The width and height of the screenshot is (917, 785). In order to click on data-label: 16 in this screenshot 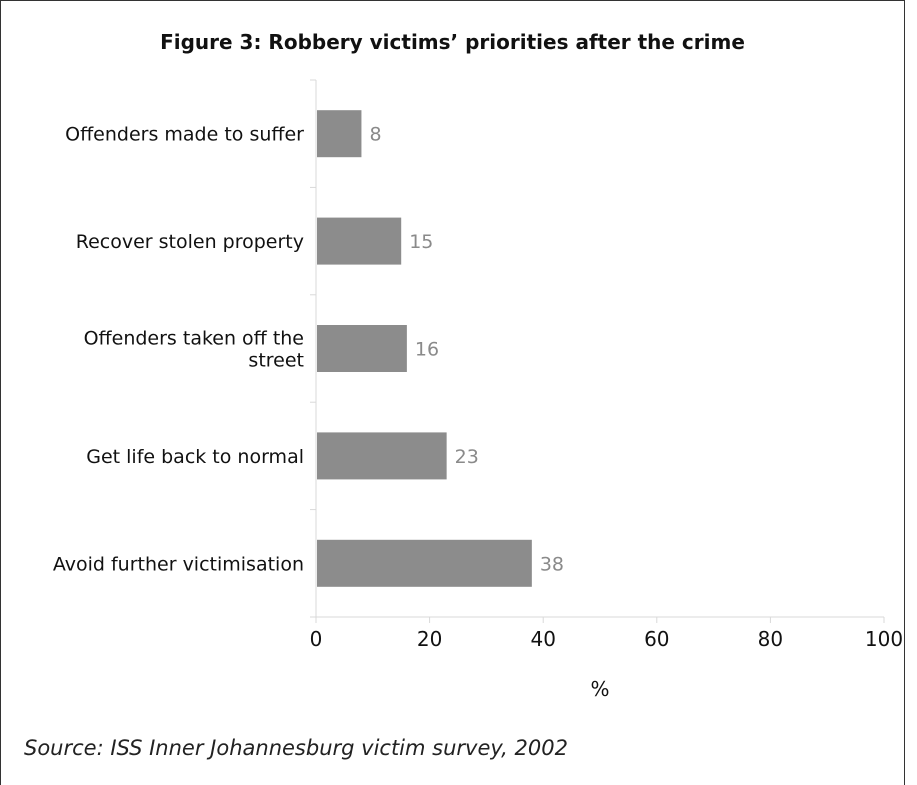, I will do `click(427, 350)`.